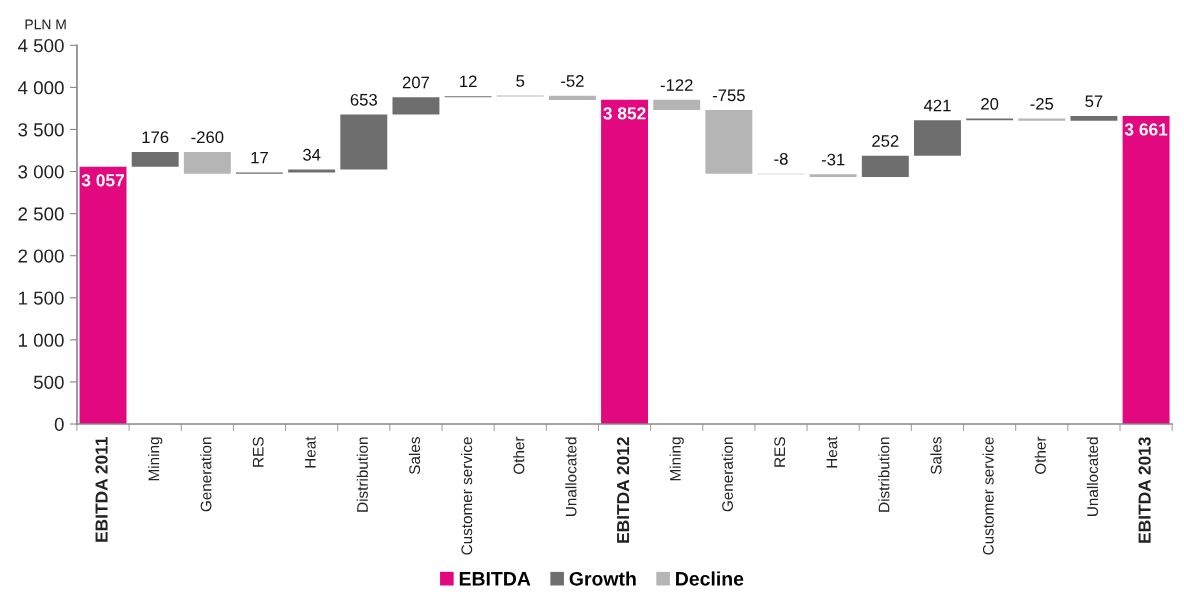  I want to click on data-label: 3 661, so click(1146, 129).